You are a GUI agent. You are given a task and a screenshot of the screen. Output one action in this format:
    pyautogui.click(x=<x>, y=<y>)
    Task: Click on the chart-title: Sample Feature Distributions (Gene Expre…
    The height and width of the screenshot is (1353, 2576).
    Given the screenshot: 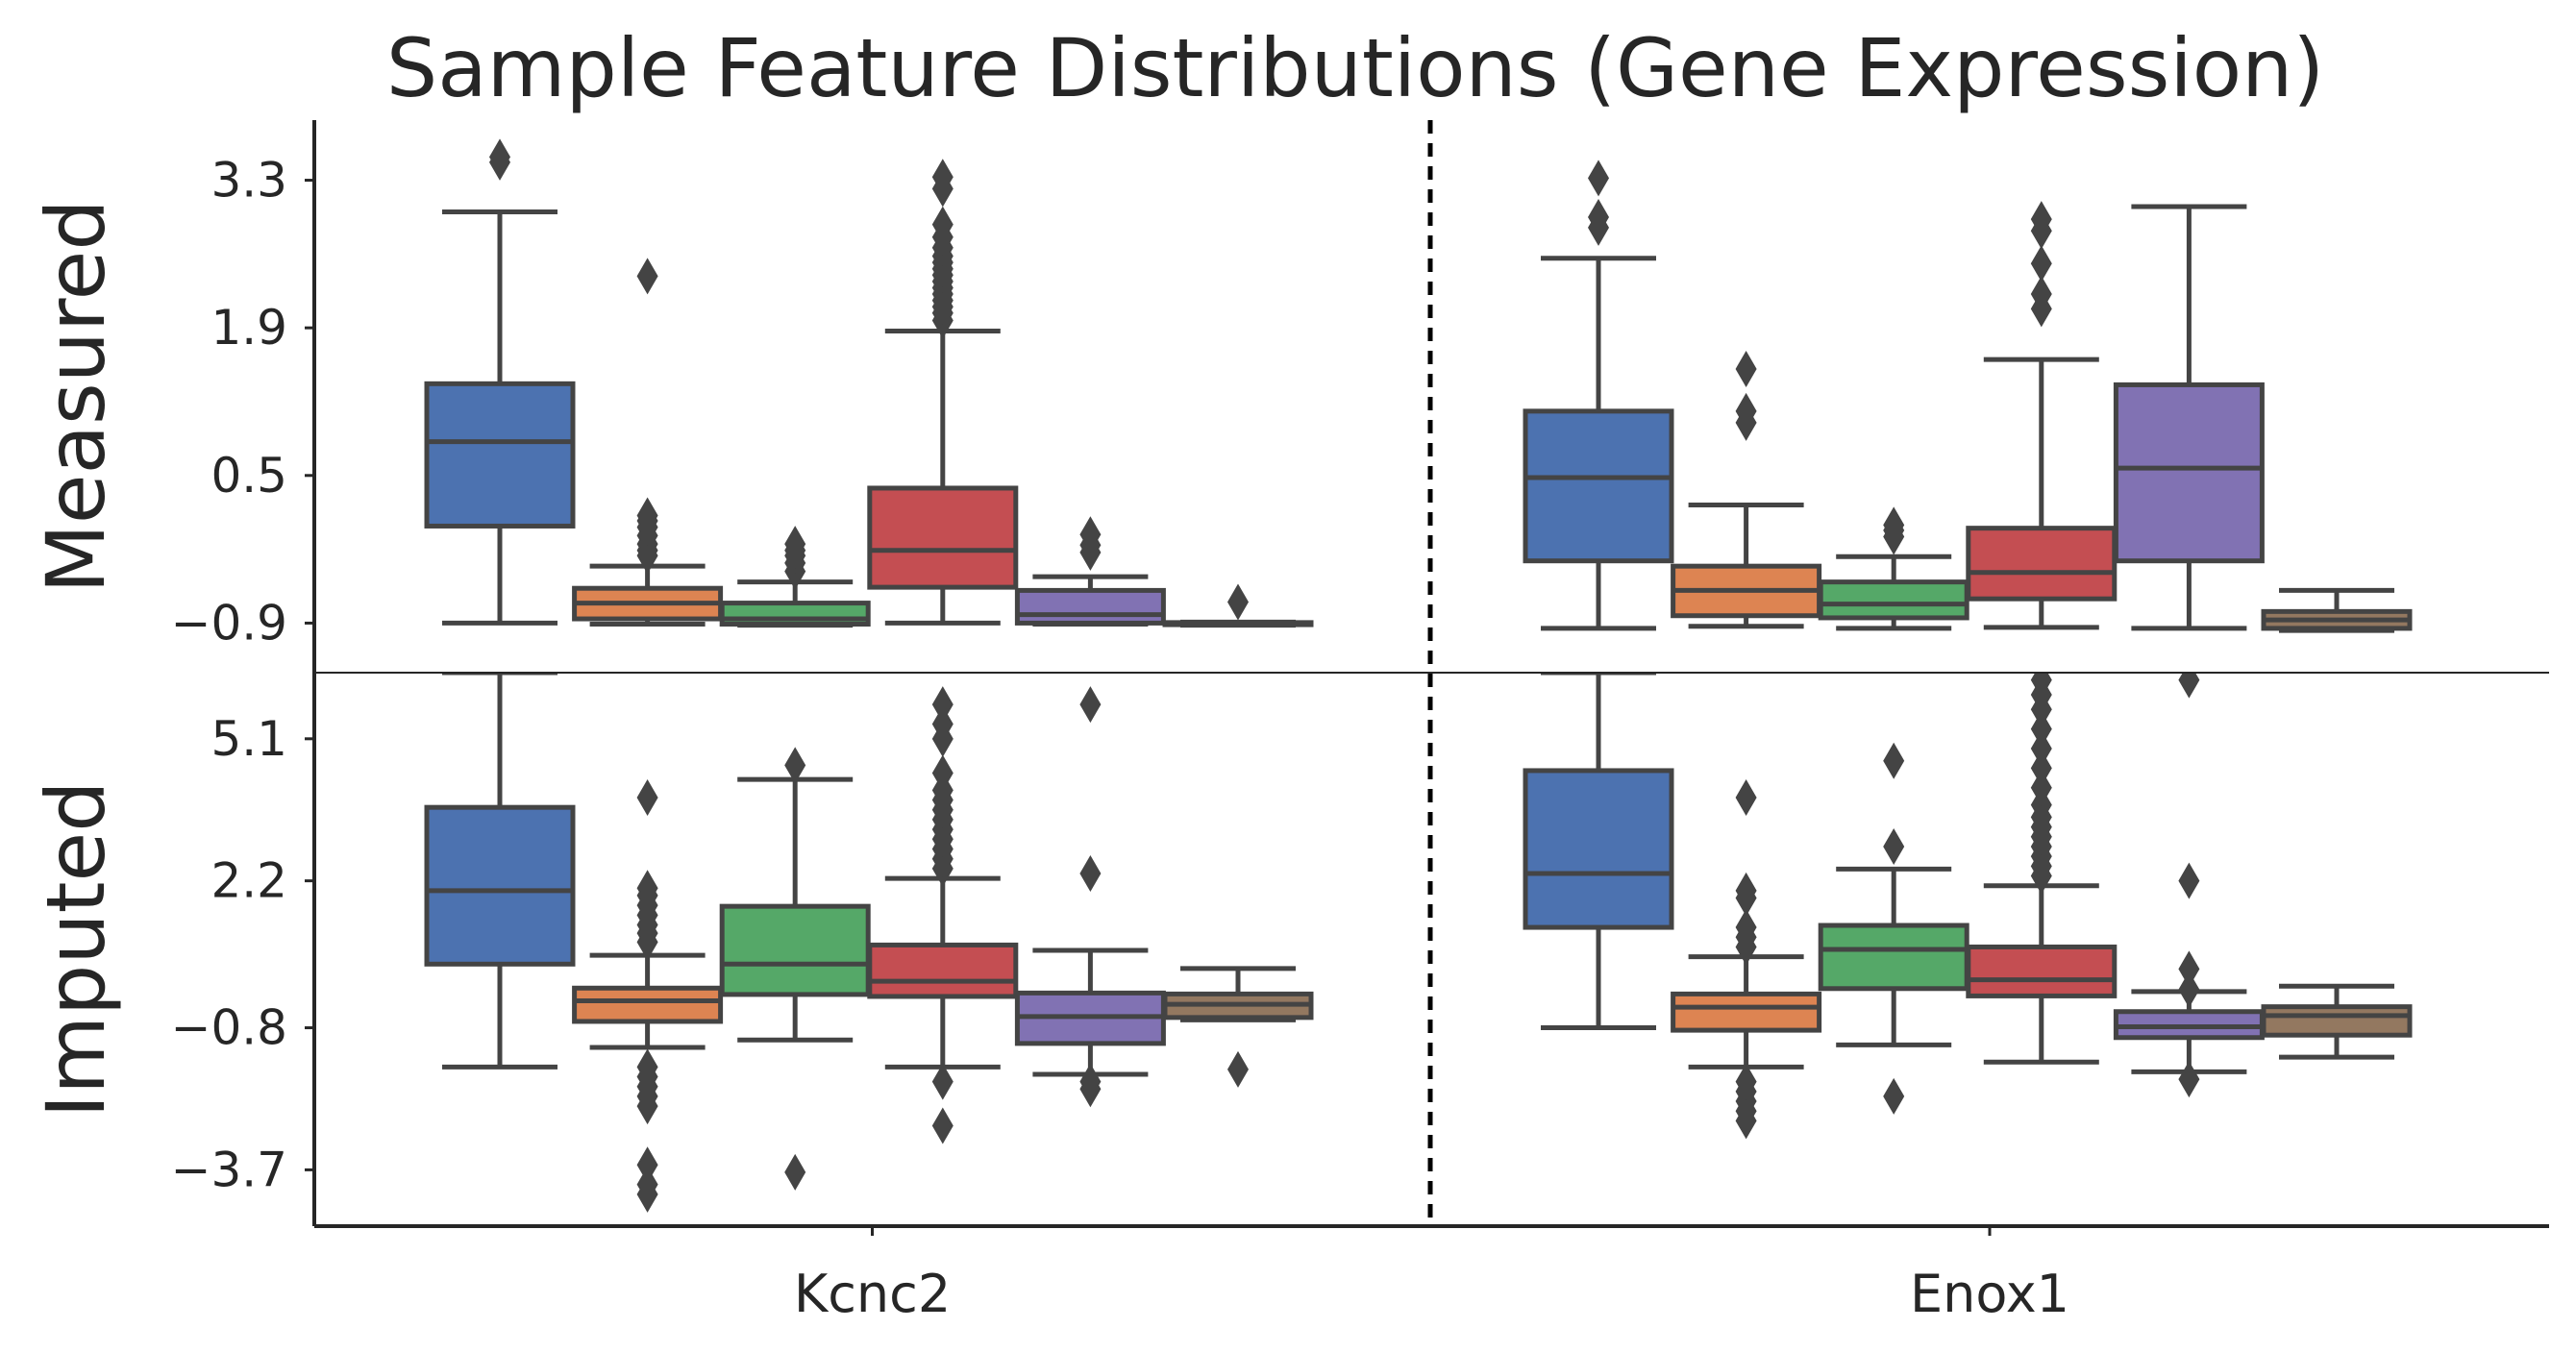 What is the action you would take?
    pyautogui.click(x=1355, y=68)
    